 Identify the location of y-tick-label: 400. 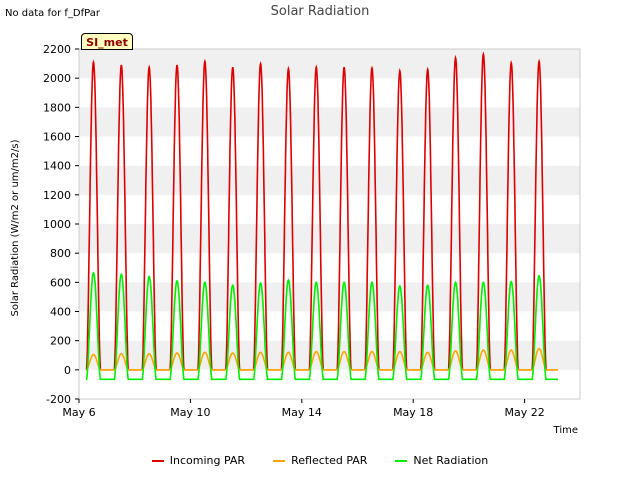
(60, 312).